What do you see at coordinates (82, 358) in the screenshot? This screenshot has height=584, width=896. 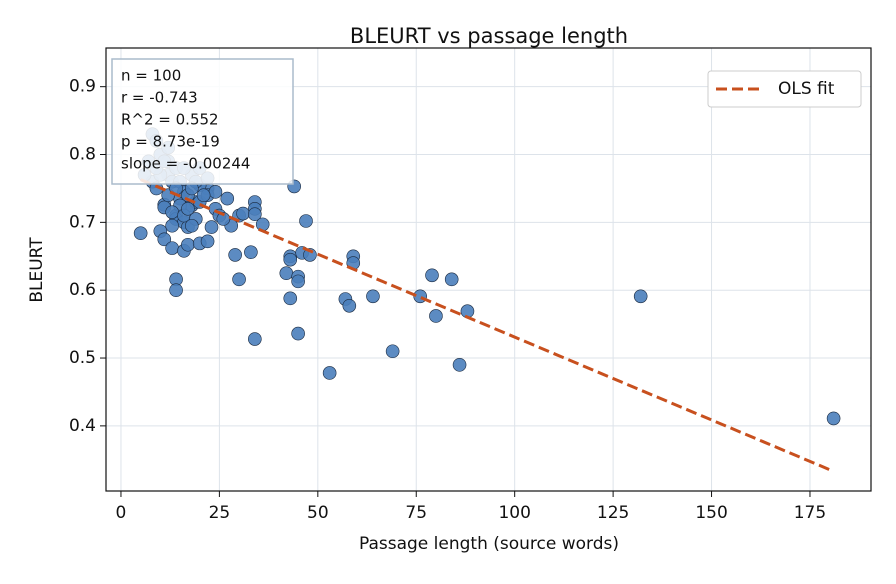 I see `y-tick-label: 0.5` at bounding box center [82, 358].